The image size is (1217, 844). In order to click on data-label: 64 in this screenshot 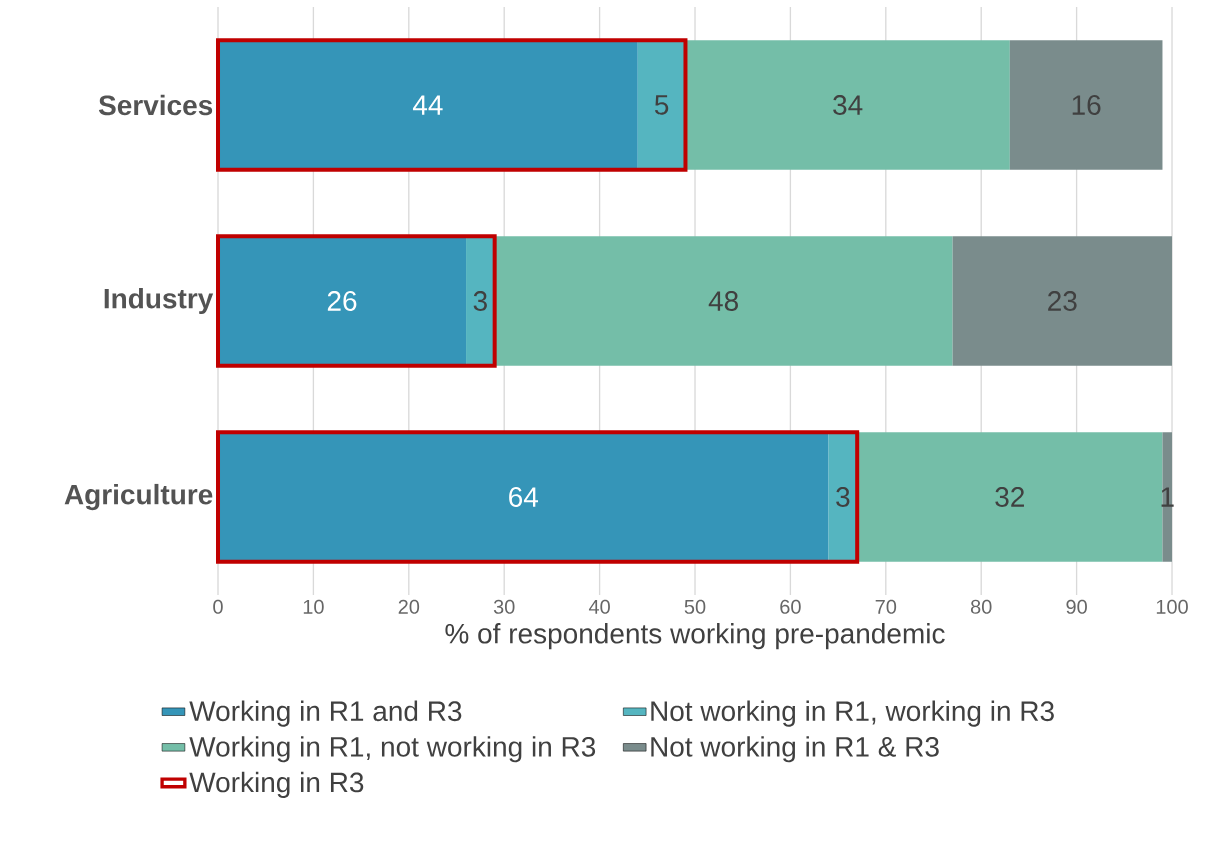, I will do `click(524, 497)`.